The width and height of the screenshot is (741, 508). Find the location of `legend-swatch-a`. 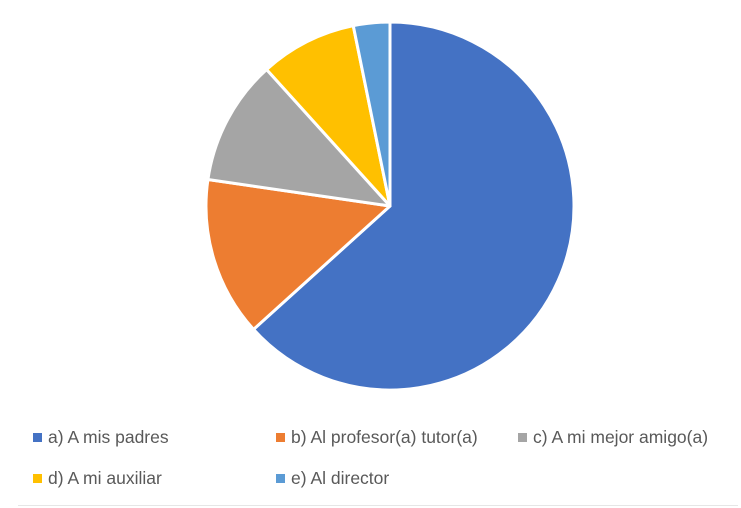

legend-swatch-a is located at coordinates (37, 437).